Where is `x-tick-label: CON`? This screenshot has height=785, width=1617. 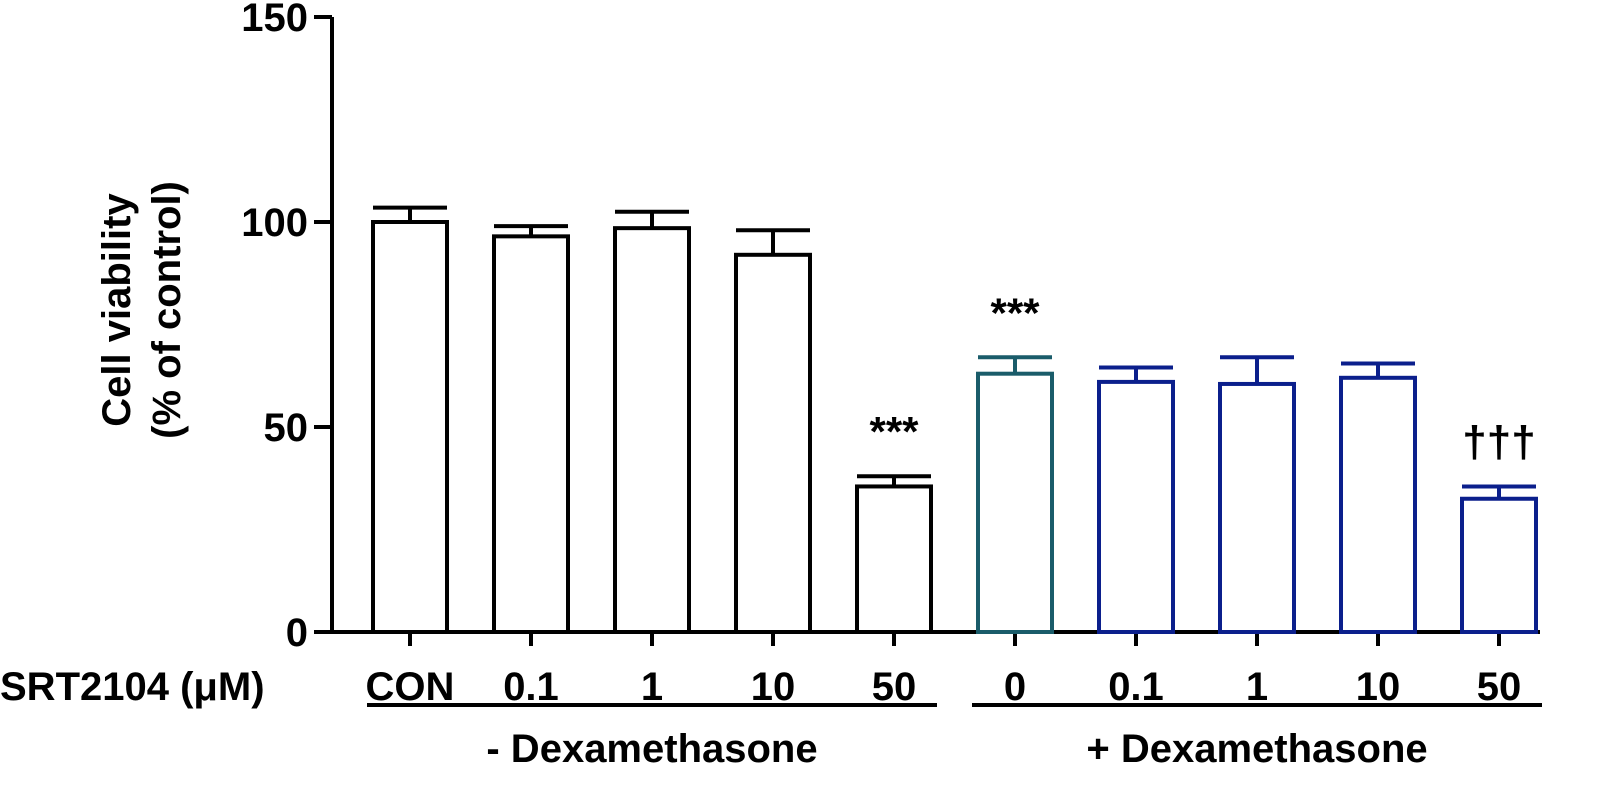
x-tick-label: CON is located at coordinates (410, 687).